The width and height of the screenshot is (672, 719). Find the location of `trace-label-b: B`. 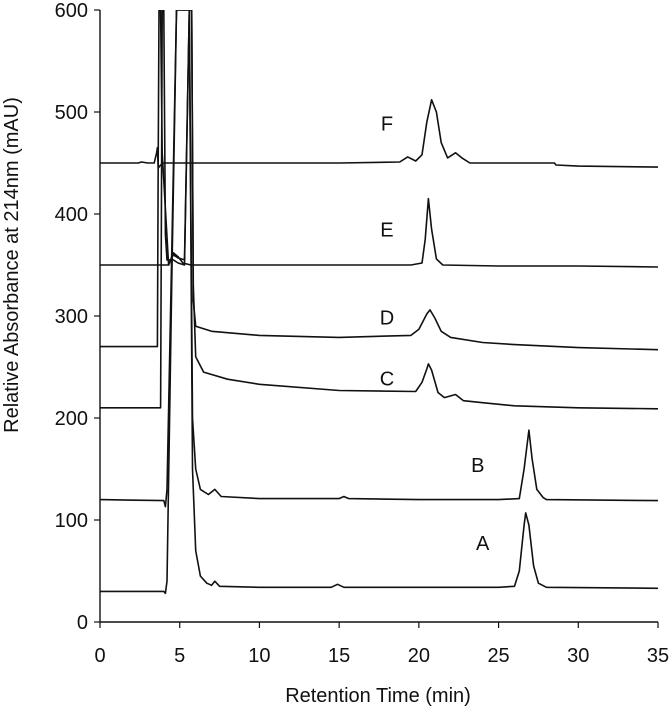

trace-label-b: B is located at coordinates (477, 466).